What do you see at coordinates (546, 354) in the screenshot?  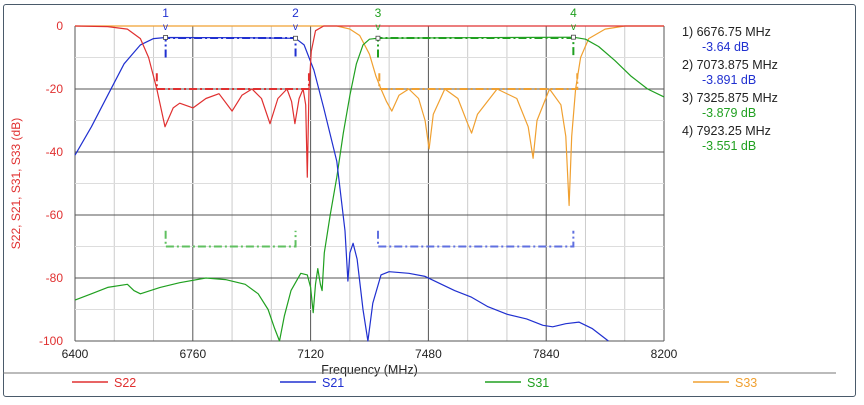 I see `x-tick-label: 7840` at bounding box center [546, 354].